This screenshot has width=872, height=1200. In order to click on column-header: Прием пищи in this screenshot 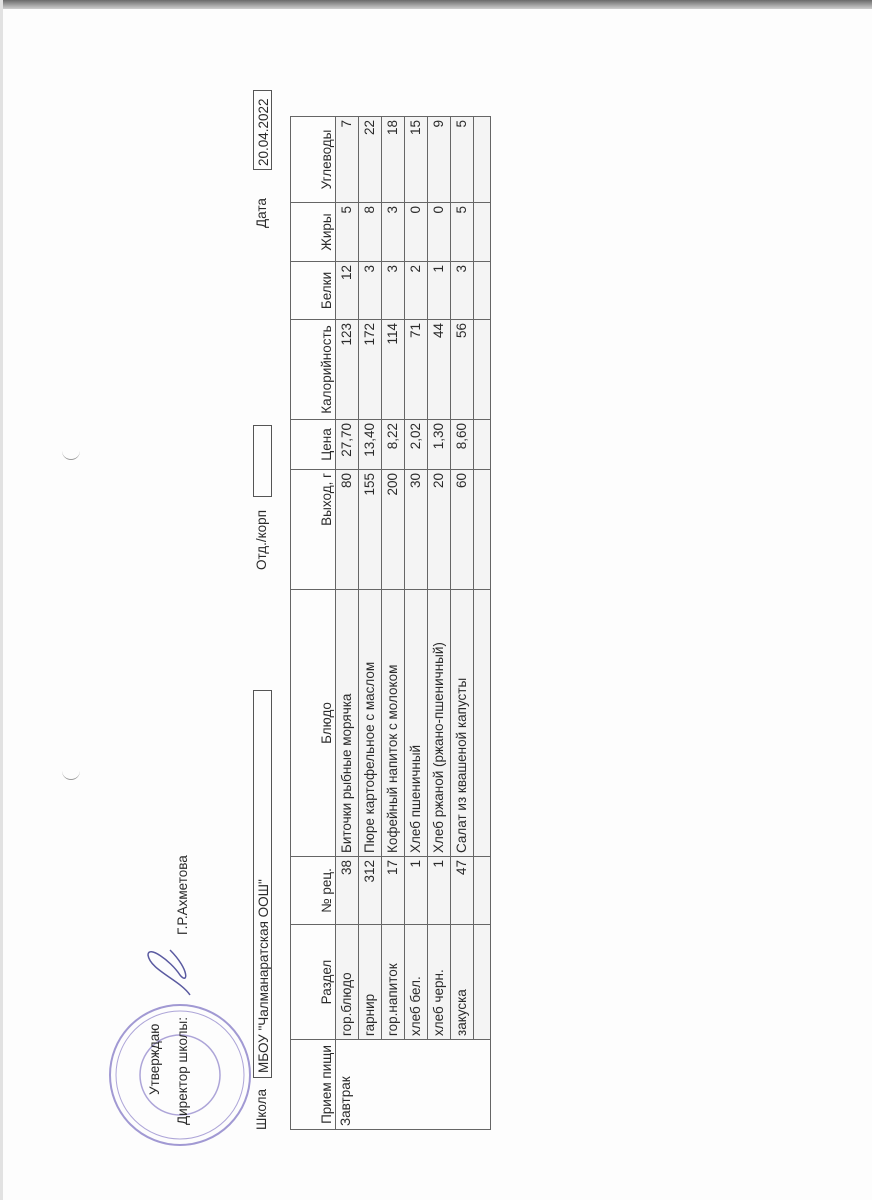, I will do `click(313, 1084)`.